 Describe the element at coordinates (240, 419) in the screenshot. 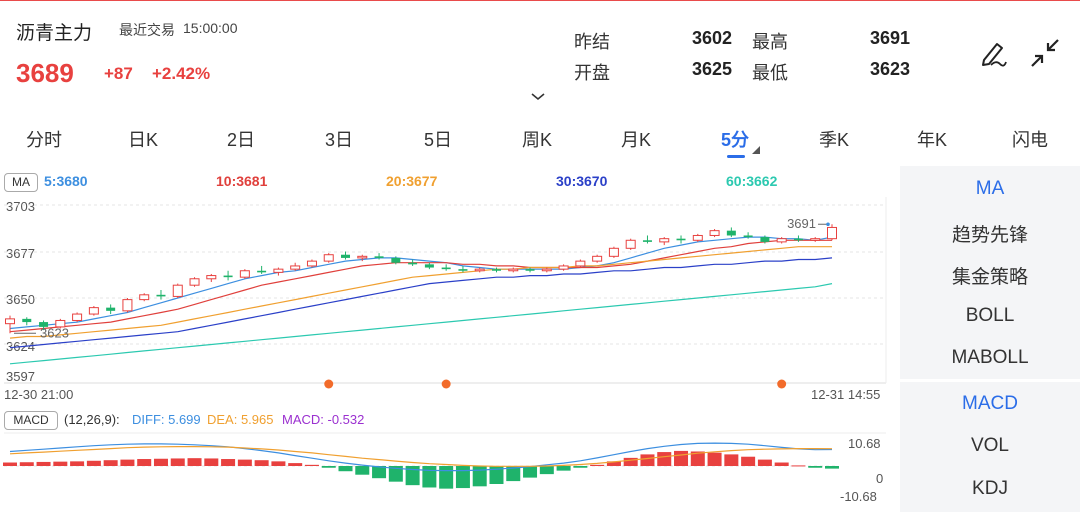

I see `macd-dea-value: DEA: 5.965` at that location.